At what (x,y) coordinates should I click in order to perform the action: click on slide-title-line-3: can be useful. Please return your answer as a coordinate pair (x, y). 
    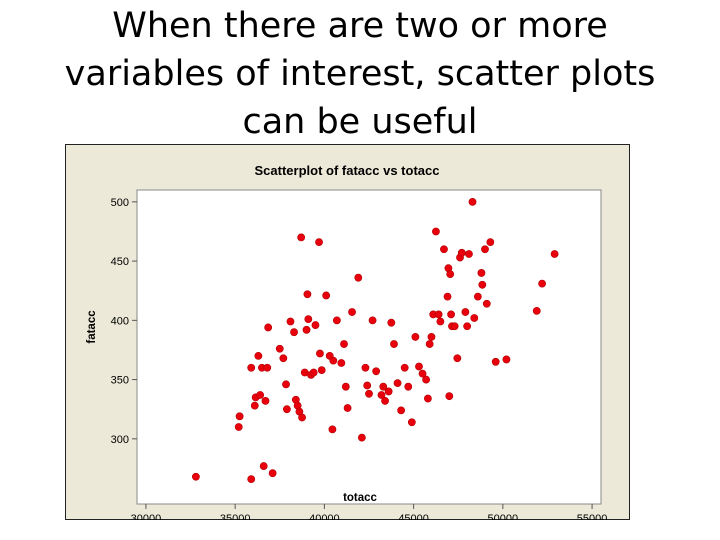
    Looking at the image, I should click on (360, 122).